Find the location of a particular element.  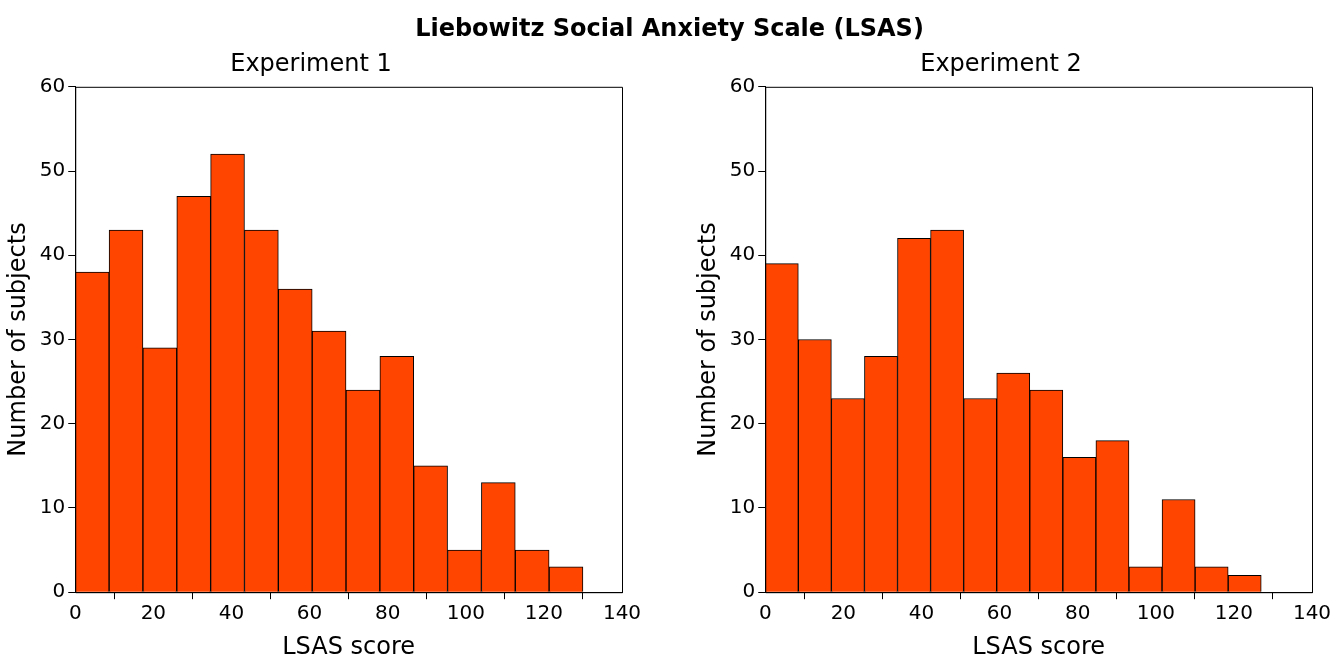

chart-title: Experiment 2 is located at coordinates (1001, 62).